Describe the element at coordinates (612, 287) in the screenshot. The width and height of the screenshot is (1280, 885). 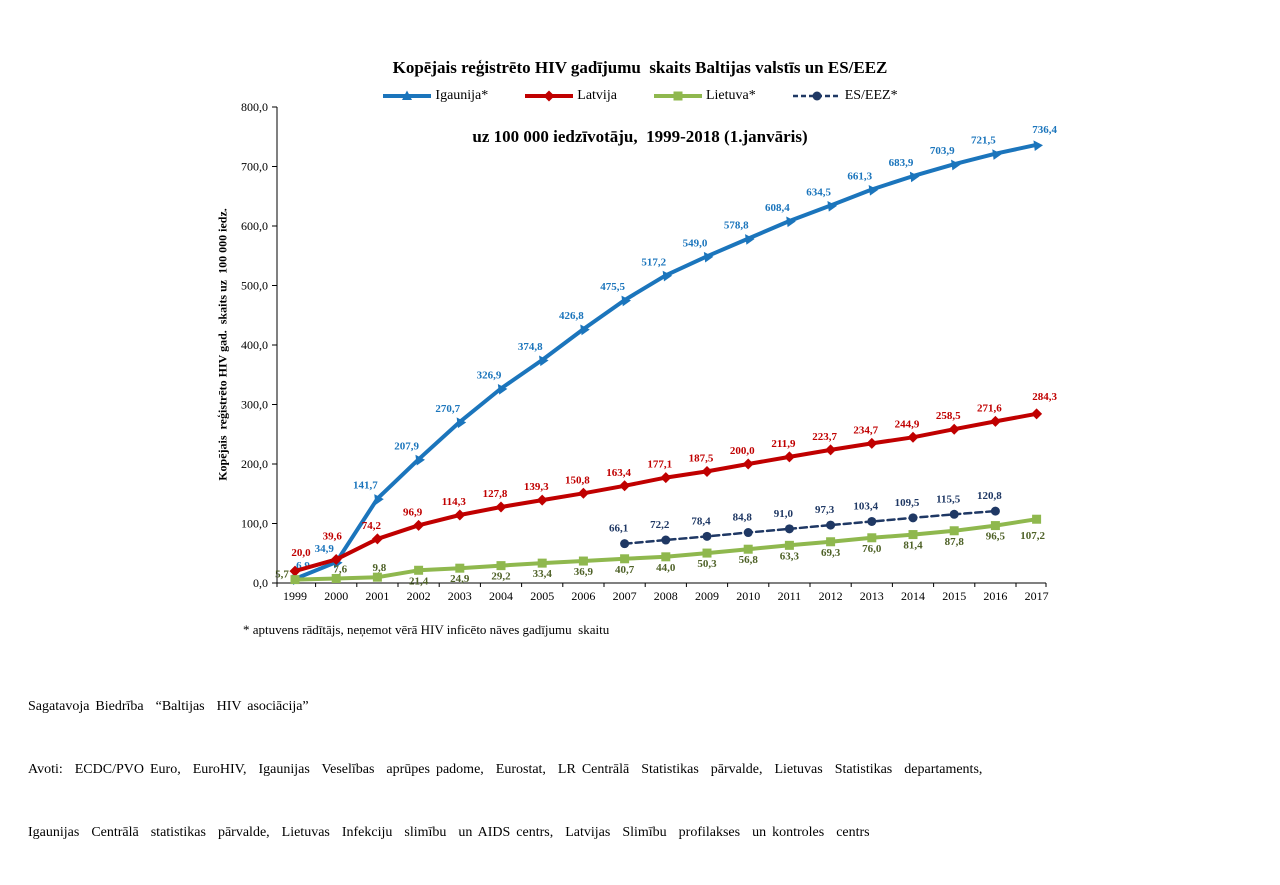
I see `data-label: 475,5` at that location.